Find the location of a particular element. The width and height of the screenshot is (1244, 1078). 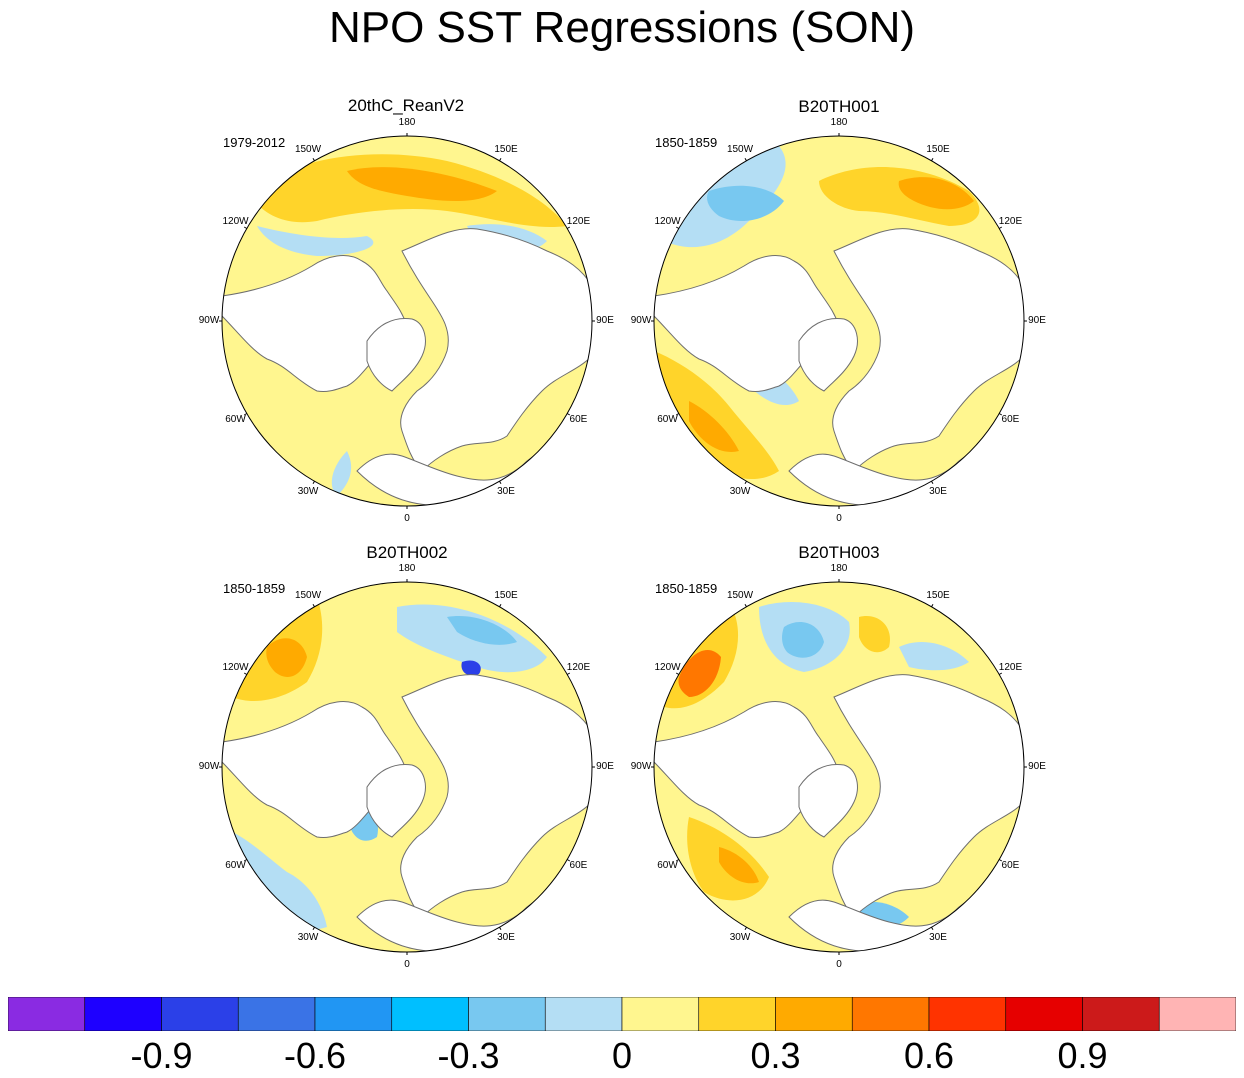

panel-4-period: 1850-1859 is located at coordinates (686, 588).